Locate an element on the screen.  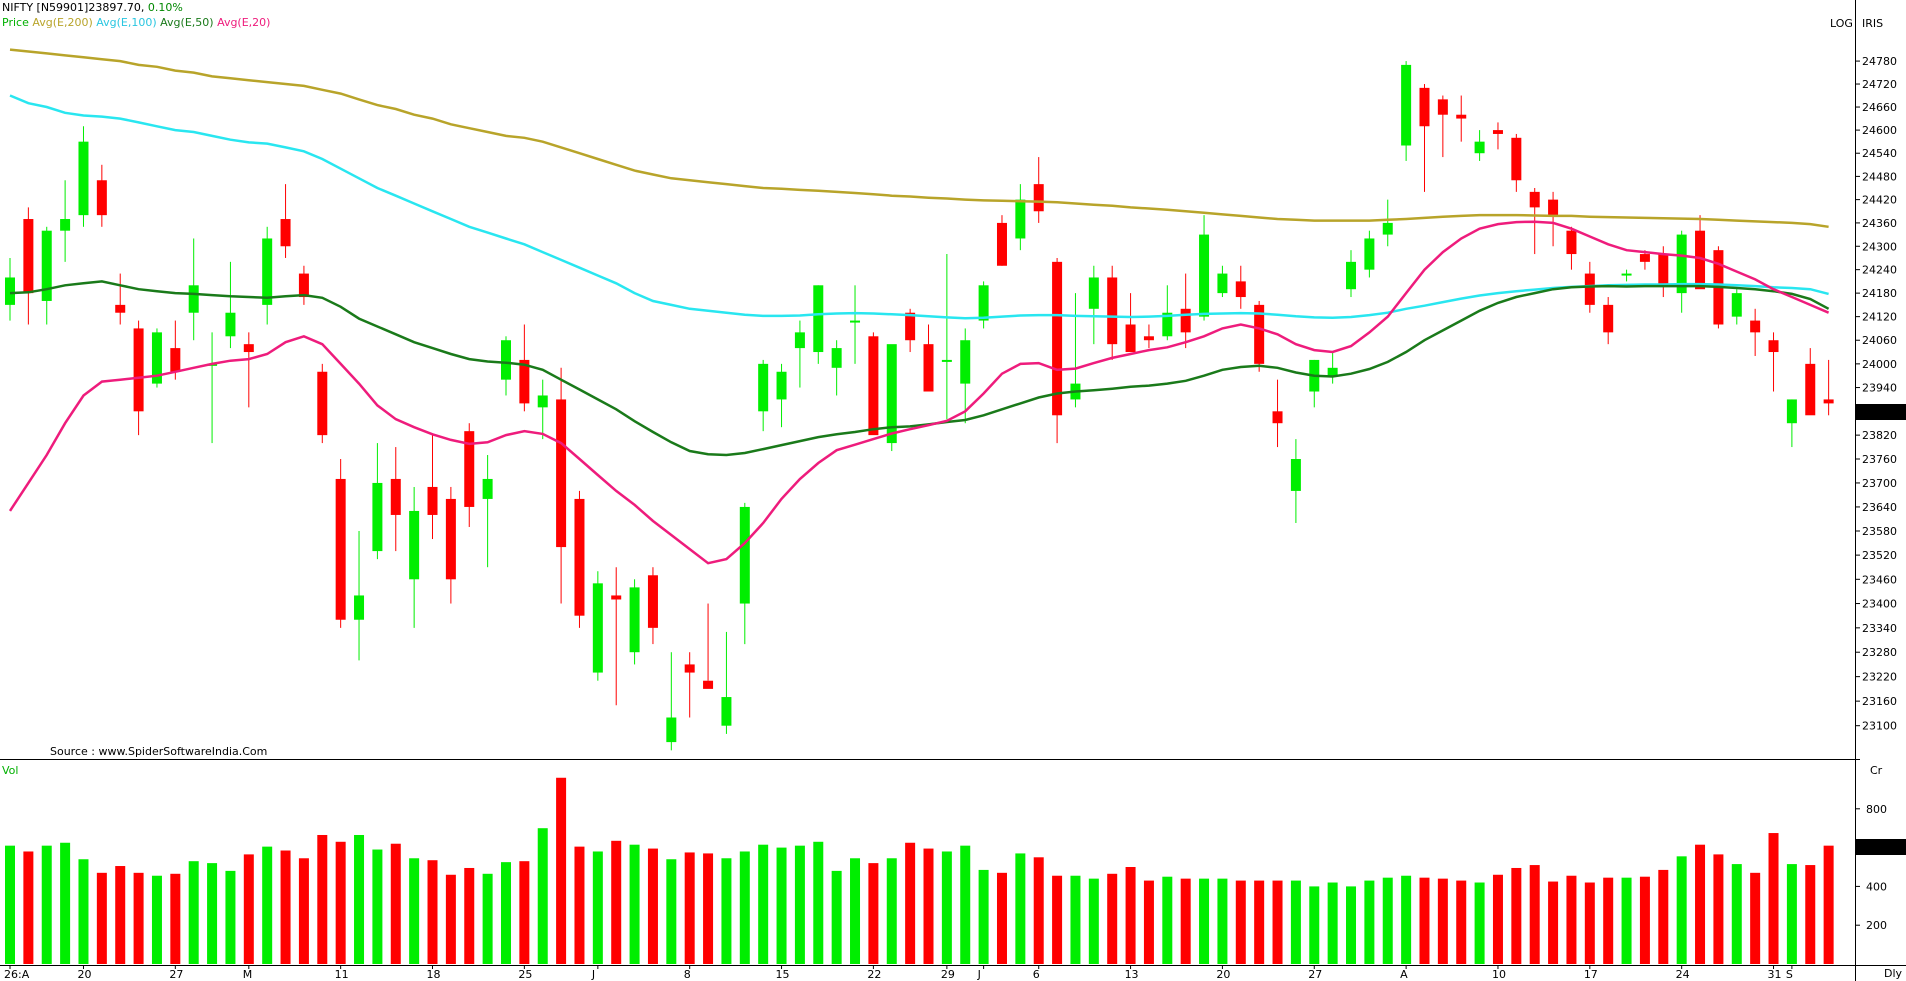
log-scale-toggle: LOG is located at coordinates (1841, 23).